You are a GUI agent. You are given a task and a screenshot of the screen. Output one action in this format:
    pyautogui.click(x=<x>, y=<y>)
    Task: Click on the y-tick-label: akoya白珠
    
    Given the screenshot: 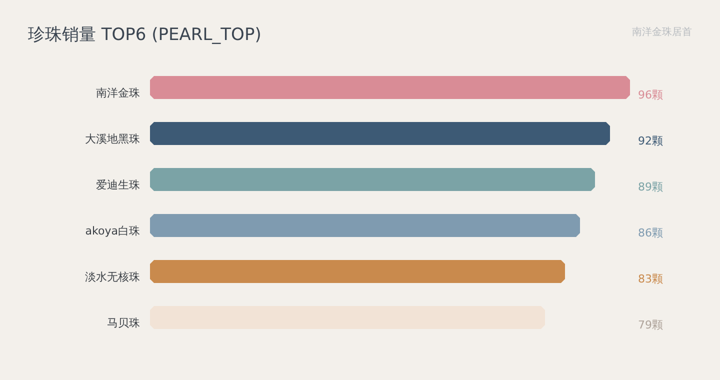 What is the action you would take?
    pyautogui.click(x=112, y=231)
    